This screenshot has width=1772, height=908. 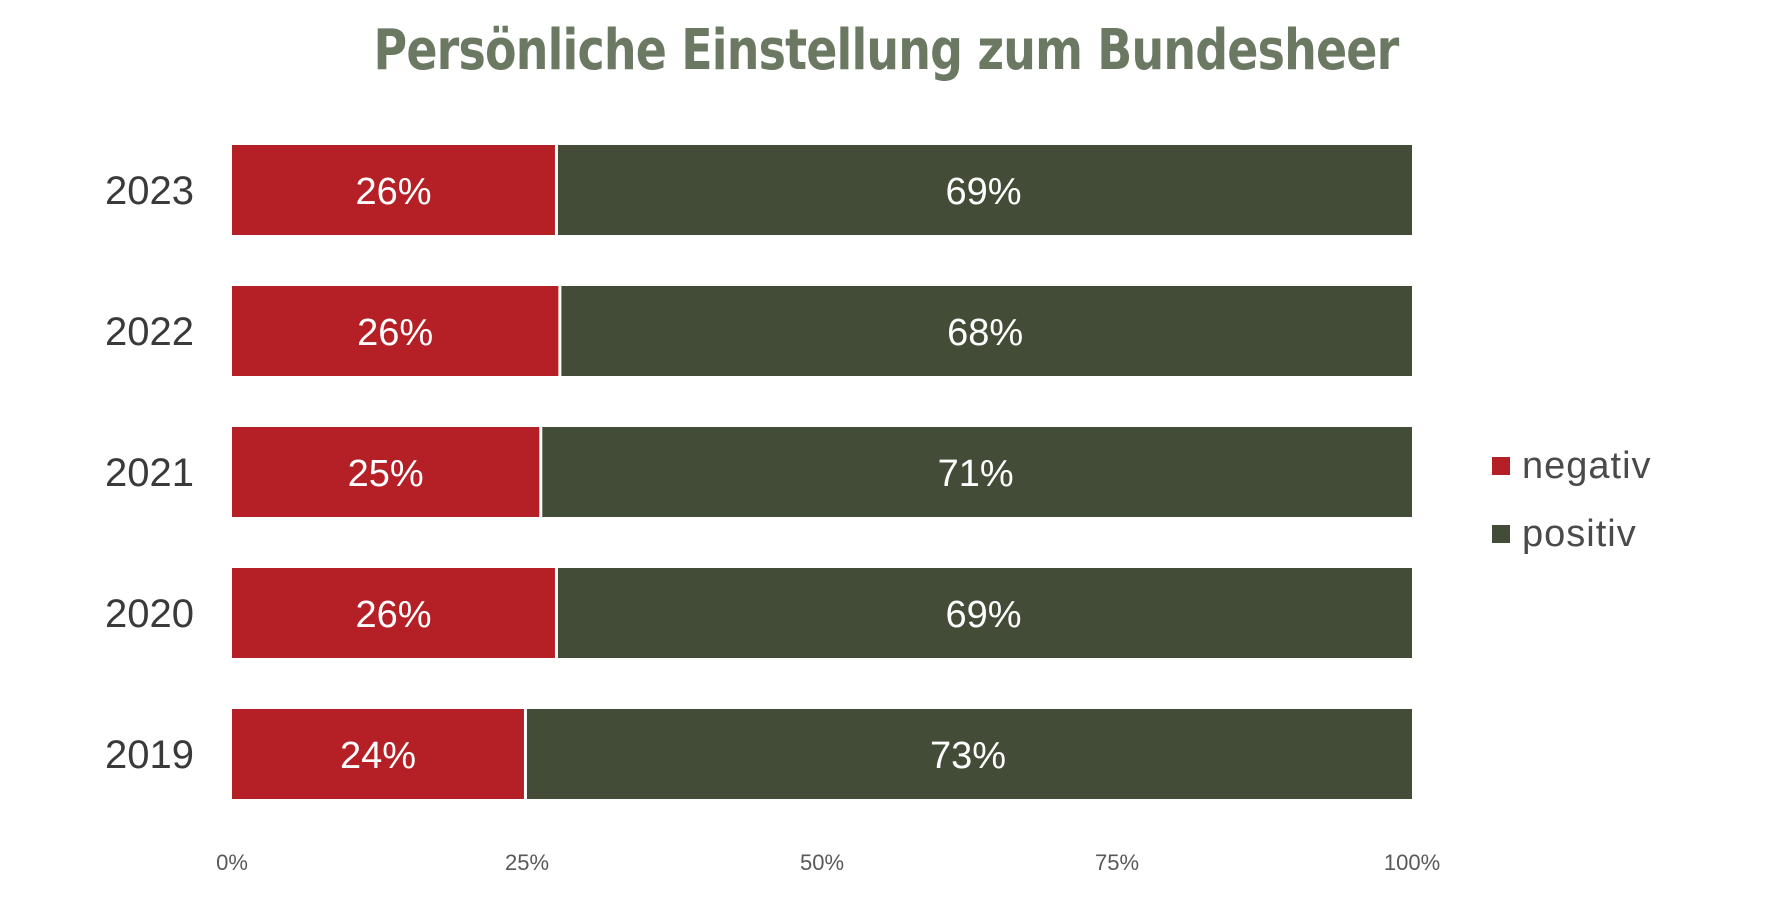 What do you see at coordinates (232, 862) in the screenshot?
I see `x-tick-label-0: 0%` at bounding box center [232, 862].